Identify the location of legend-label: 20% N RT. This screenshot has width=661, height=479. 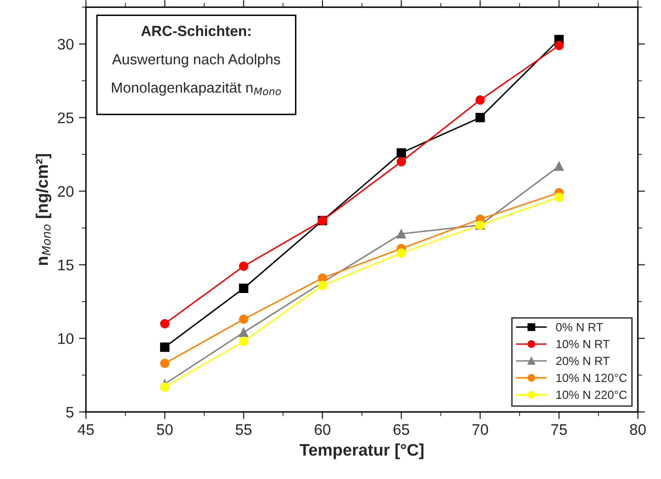
(583, 361).